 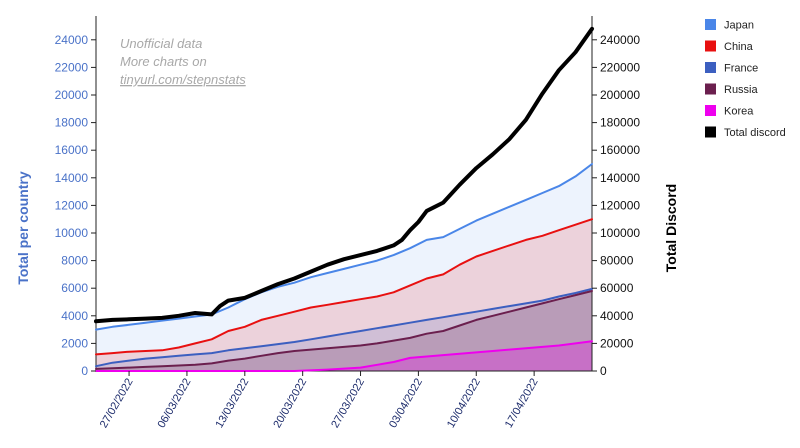 I want to click on legend-label-japan: Japan, so click(x=739, y=26).